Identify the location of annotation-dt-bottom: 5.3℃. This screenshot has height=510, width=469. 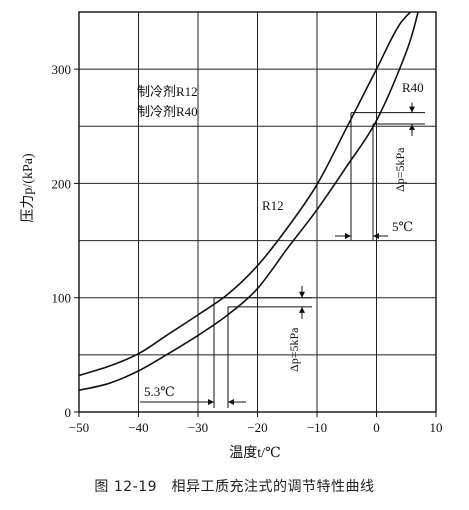
(159, 391).